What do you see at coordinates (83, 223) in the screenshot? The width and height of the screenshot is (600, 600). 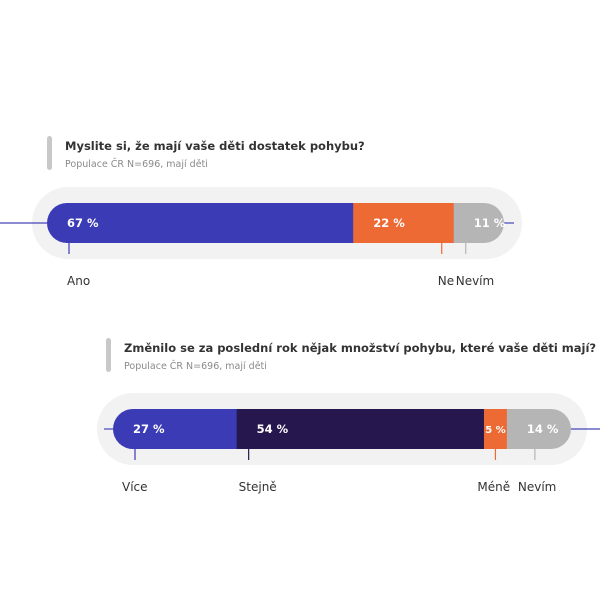 I see `data-label: 67 %` at bounding box center [83, 223].